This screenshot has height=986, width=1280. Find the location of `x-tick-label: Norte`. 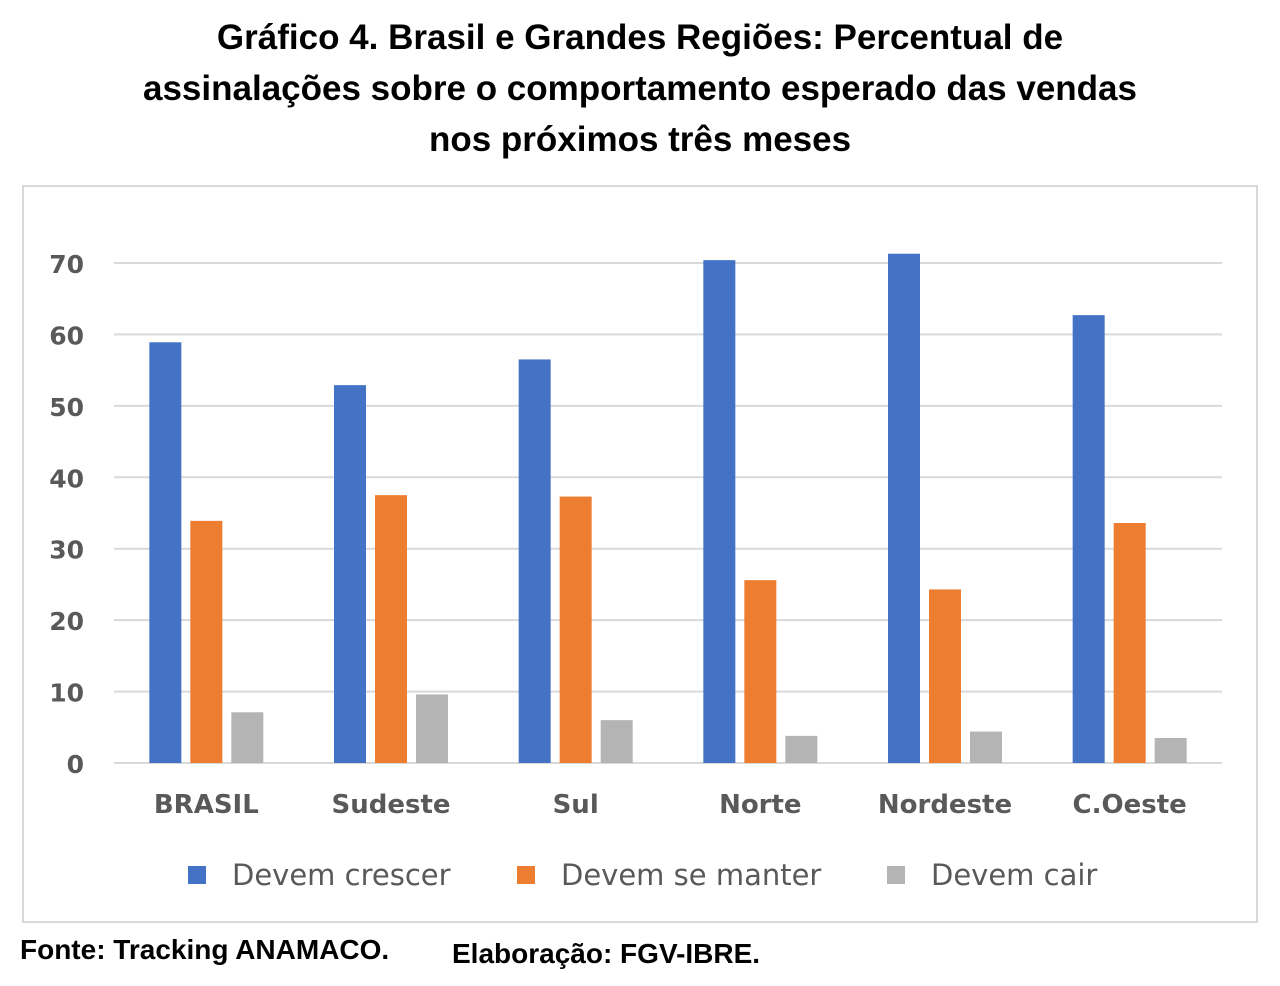

x-tick-label: Norte is located at coordinates (760, 805).